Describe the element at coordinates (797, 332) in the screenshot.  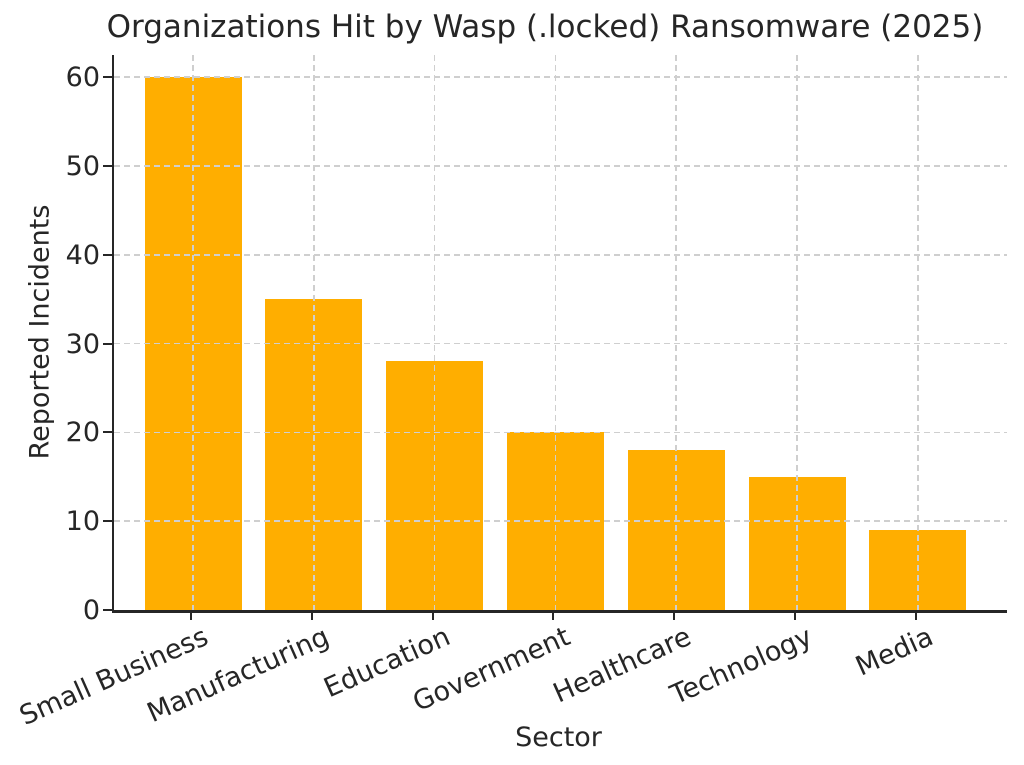
I see `gridline-vertical-technology` at that location.